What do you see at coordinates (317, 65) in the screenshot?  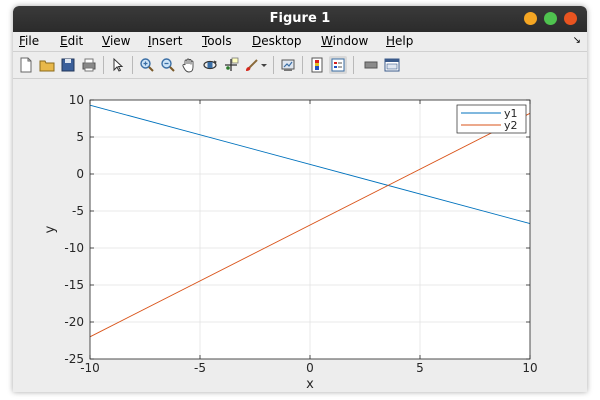 I see `colorbar-icon` at bounding box center [317, 65].